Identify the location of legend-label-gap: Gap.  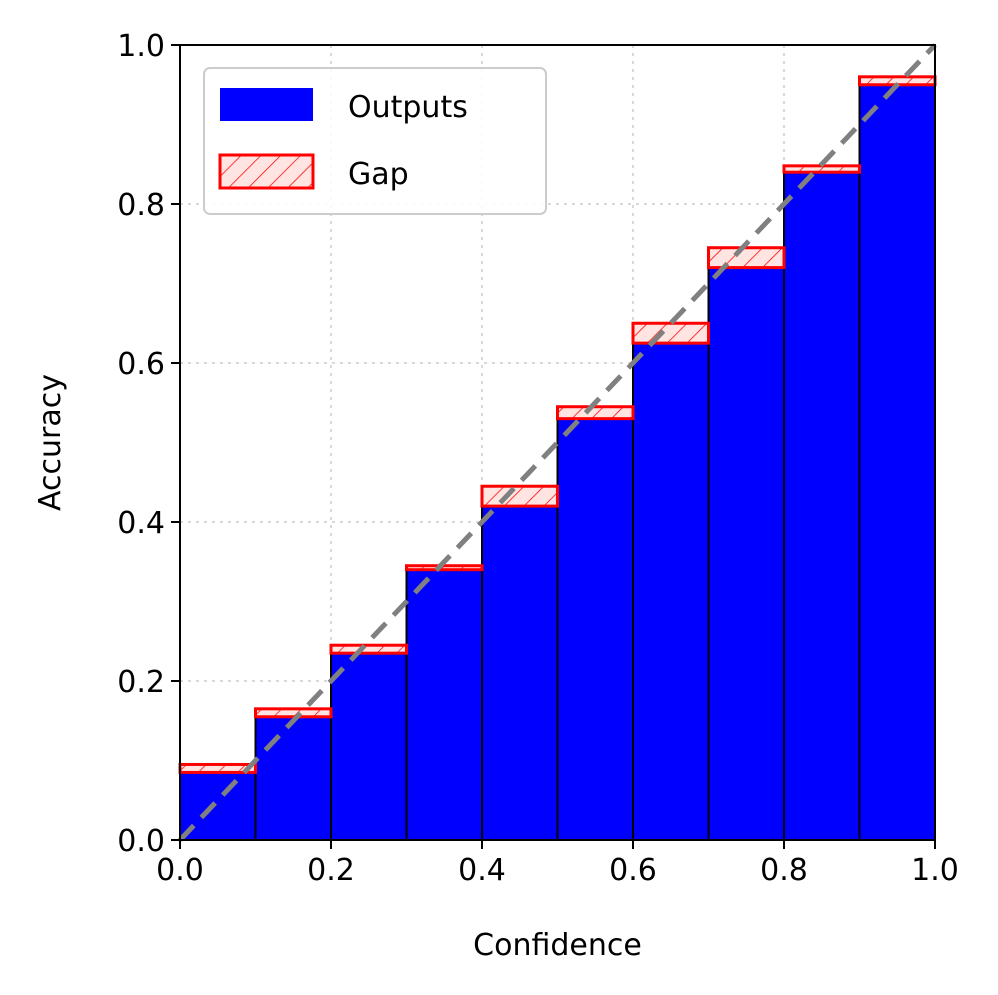
(378, 174).